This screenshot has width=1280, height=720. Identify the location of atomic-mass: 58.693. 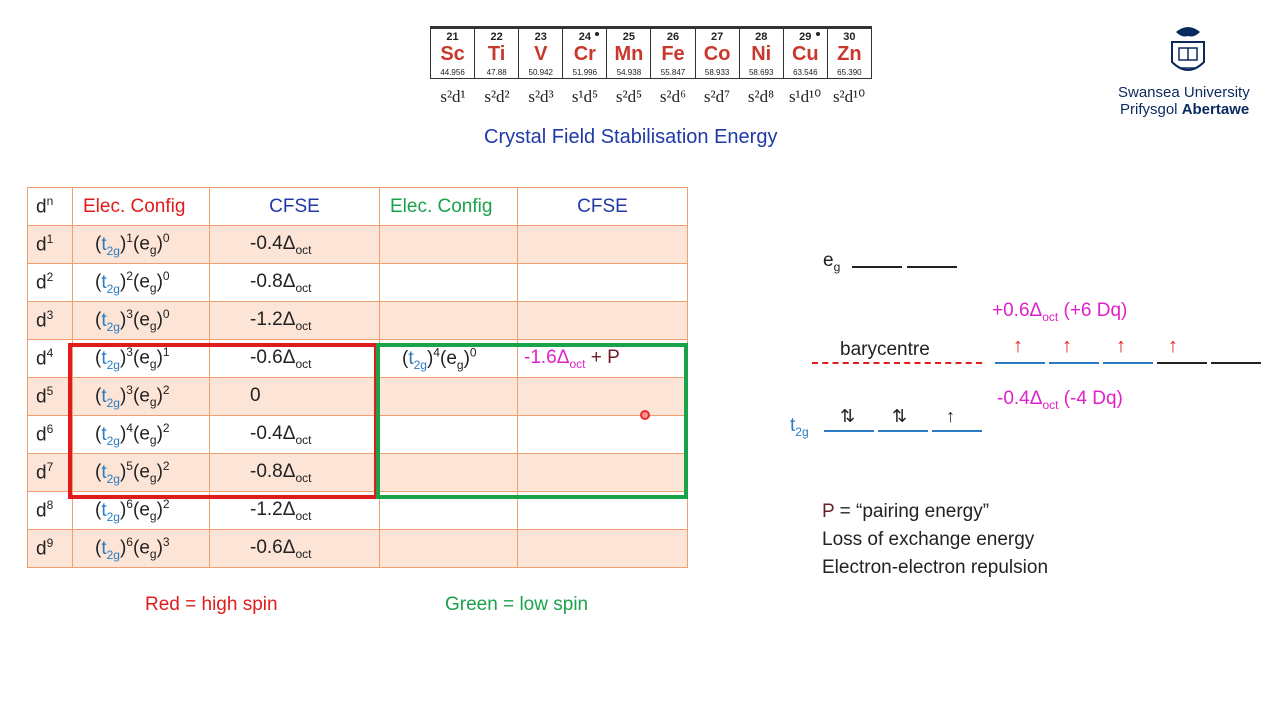
(761, 72).